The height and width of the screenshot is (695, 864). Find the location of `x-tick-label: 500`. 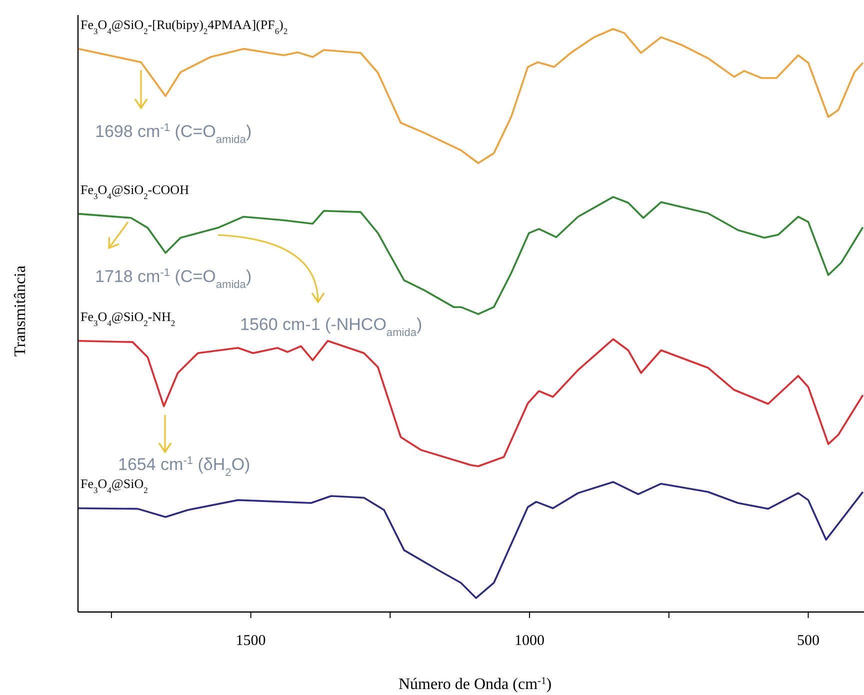

x-tick-label: 500 is located at coordinates (808, 641).